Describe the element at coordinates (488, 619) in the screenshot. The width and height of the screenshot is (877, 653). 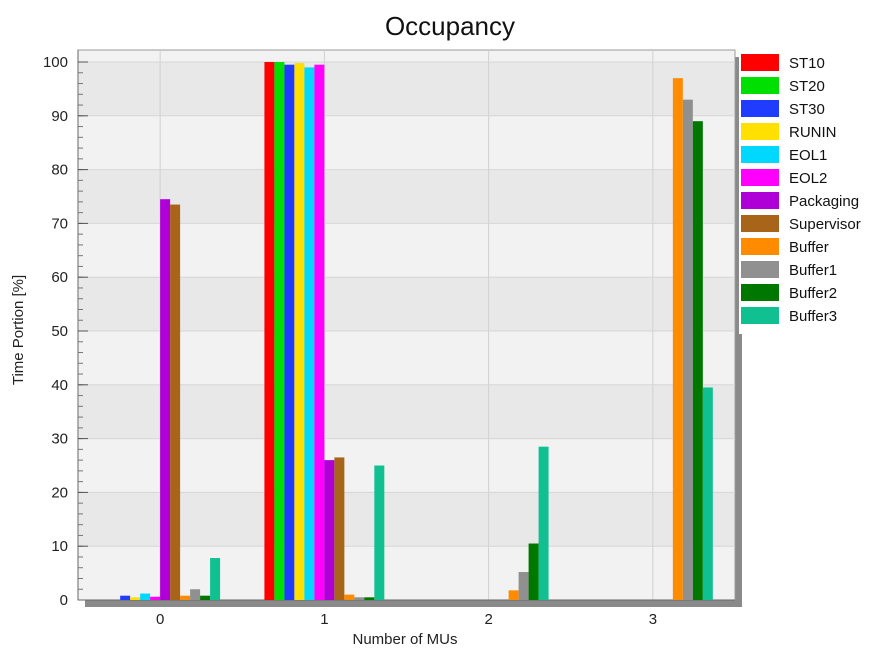
I see `x-tick-label: 2` at that location.